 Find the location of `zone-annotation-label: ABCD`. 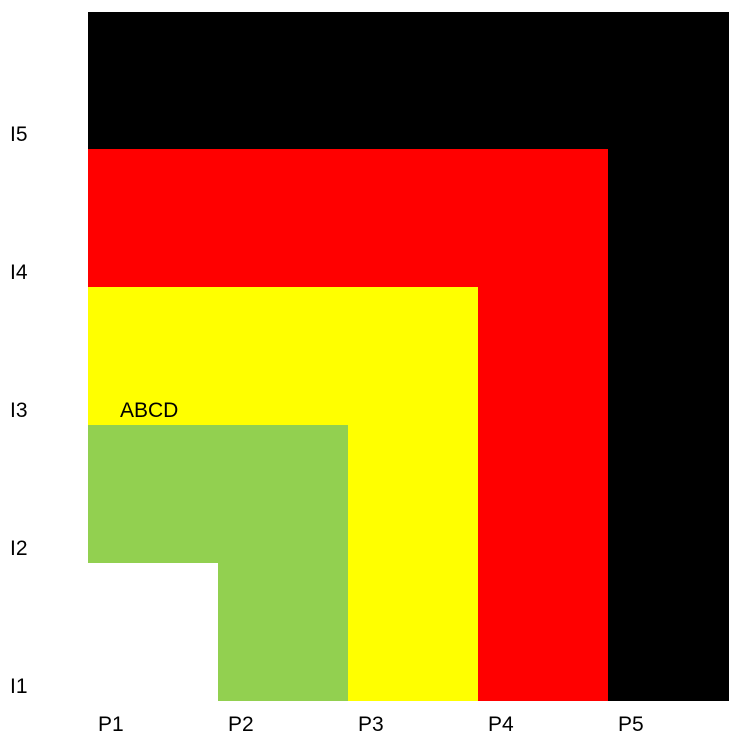

zone-annotation-label: ABCD is located at coordinates (149, 410).